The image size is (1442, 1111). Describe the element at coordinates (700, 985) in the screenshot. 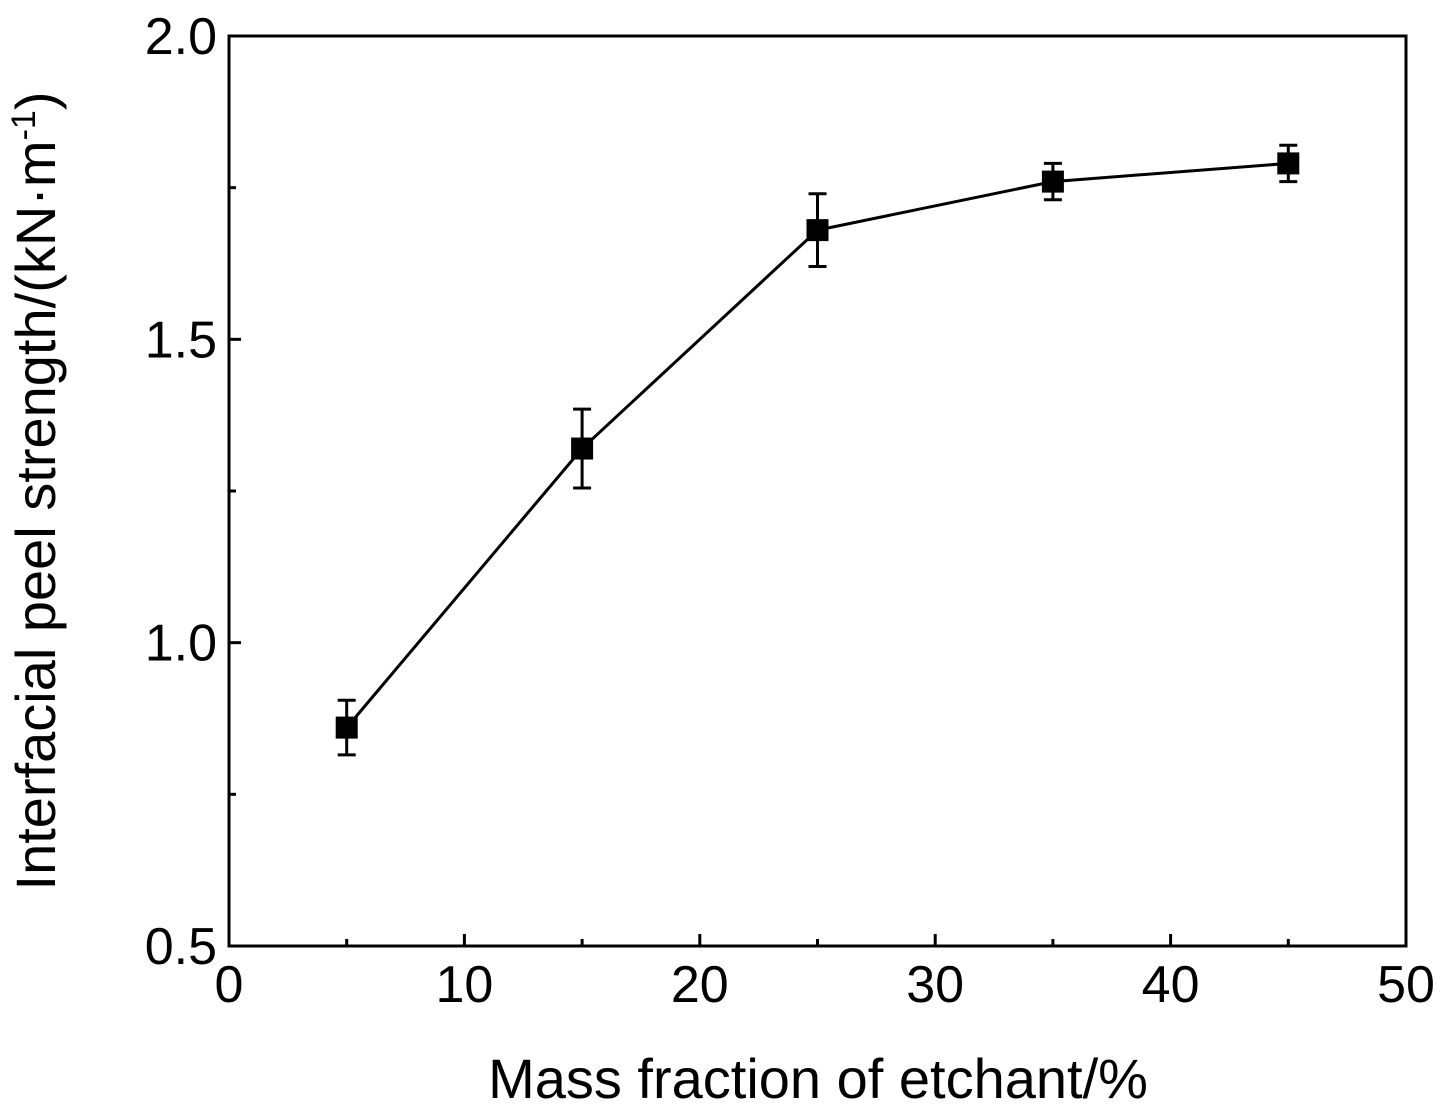

I see `x-tick-label: 20` at that location.